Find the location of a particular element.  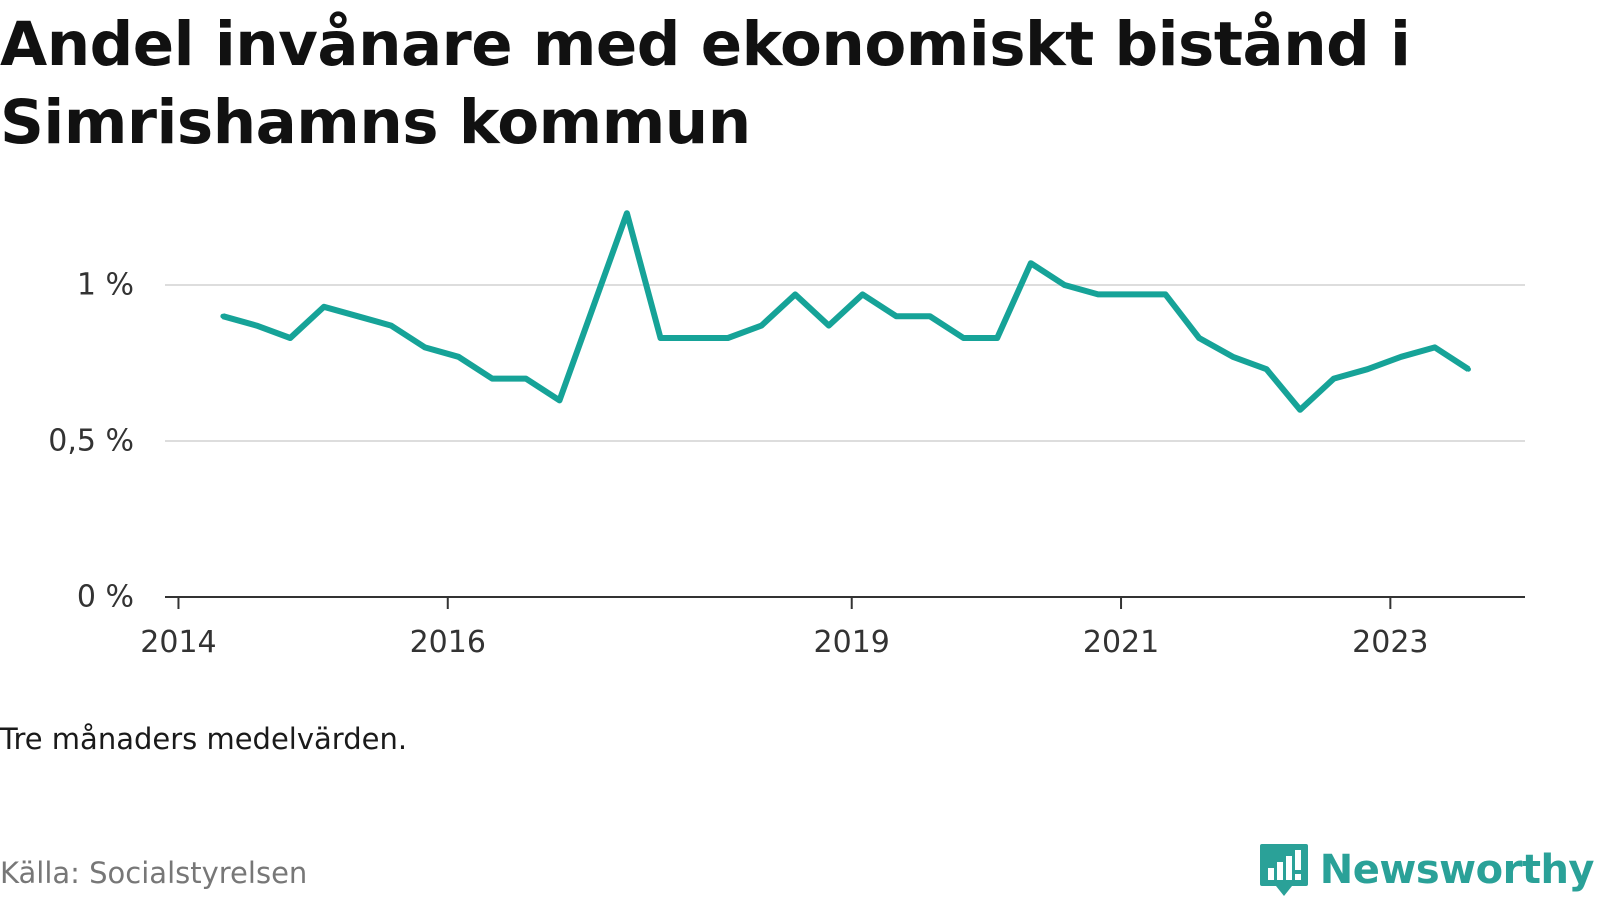

y-tick-label: 0,5 % is located at coordinates (91, 441).